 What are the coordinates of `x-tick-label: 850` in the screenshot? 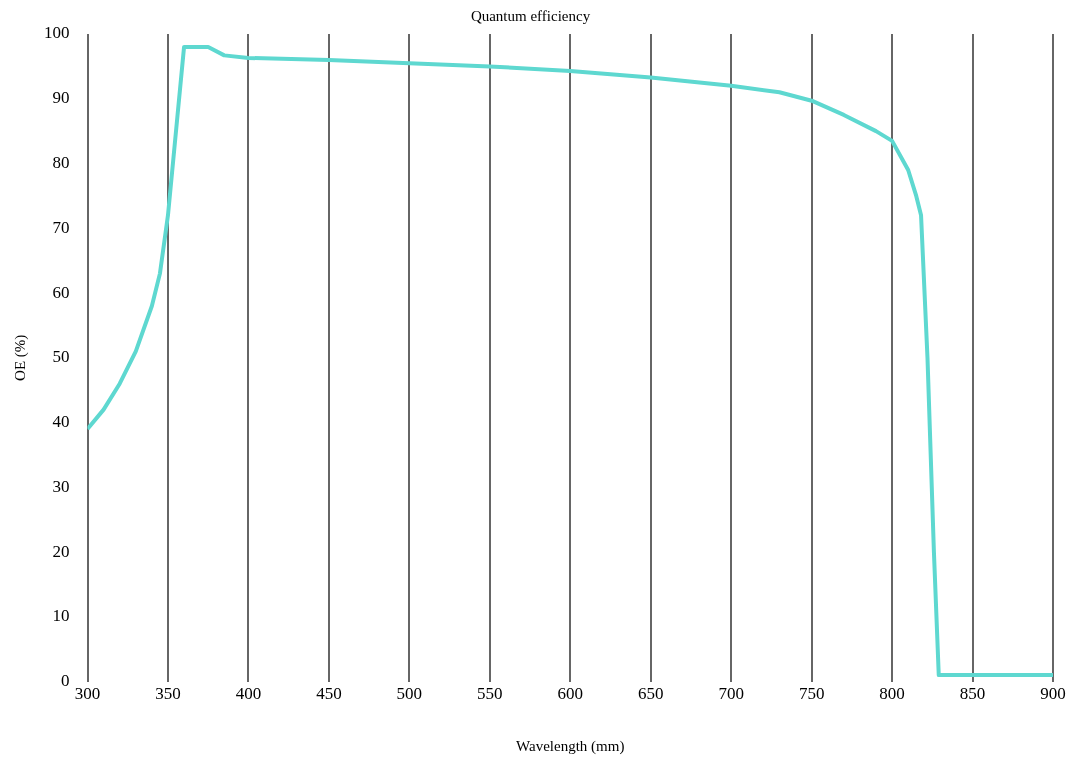 It's located at (972, 694).